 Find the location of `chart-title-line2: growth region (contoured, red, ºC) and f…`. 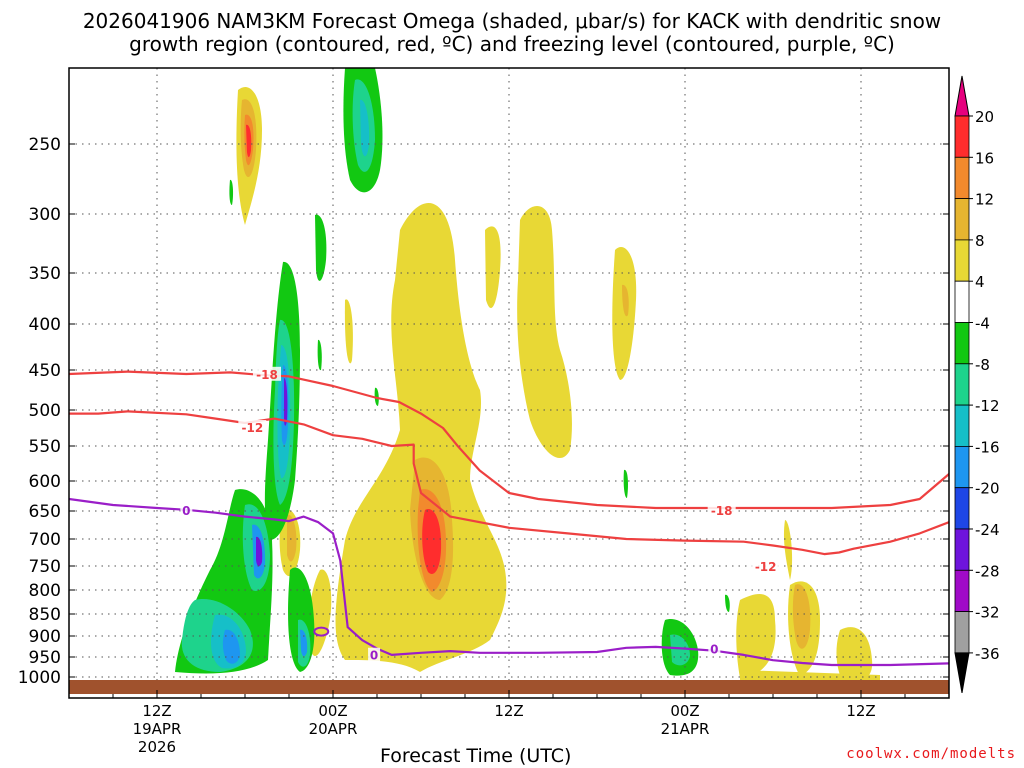

chart-title-line2: growth region (contoured, red, ºC) and f… is located at coordinates (512, 44).